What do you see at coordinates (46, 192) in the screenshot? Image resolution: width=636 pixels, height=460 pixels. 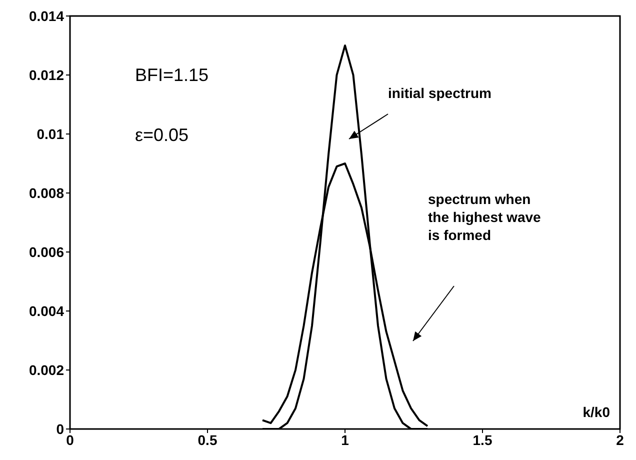 I see `y-tick-label: 0.008` at bounding box center [46, 192].